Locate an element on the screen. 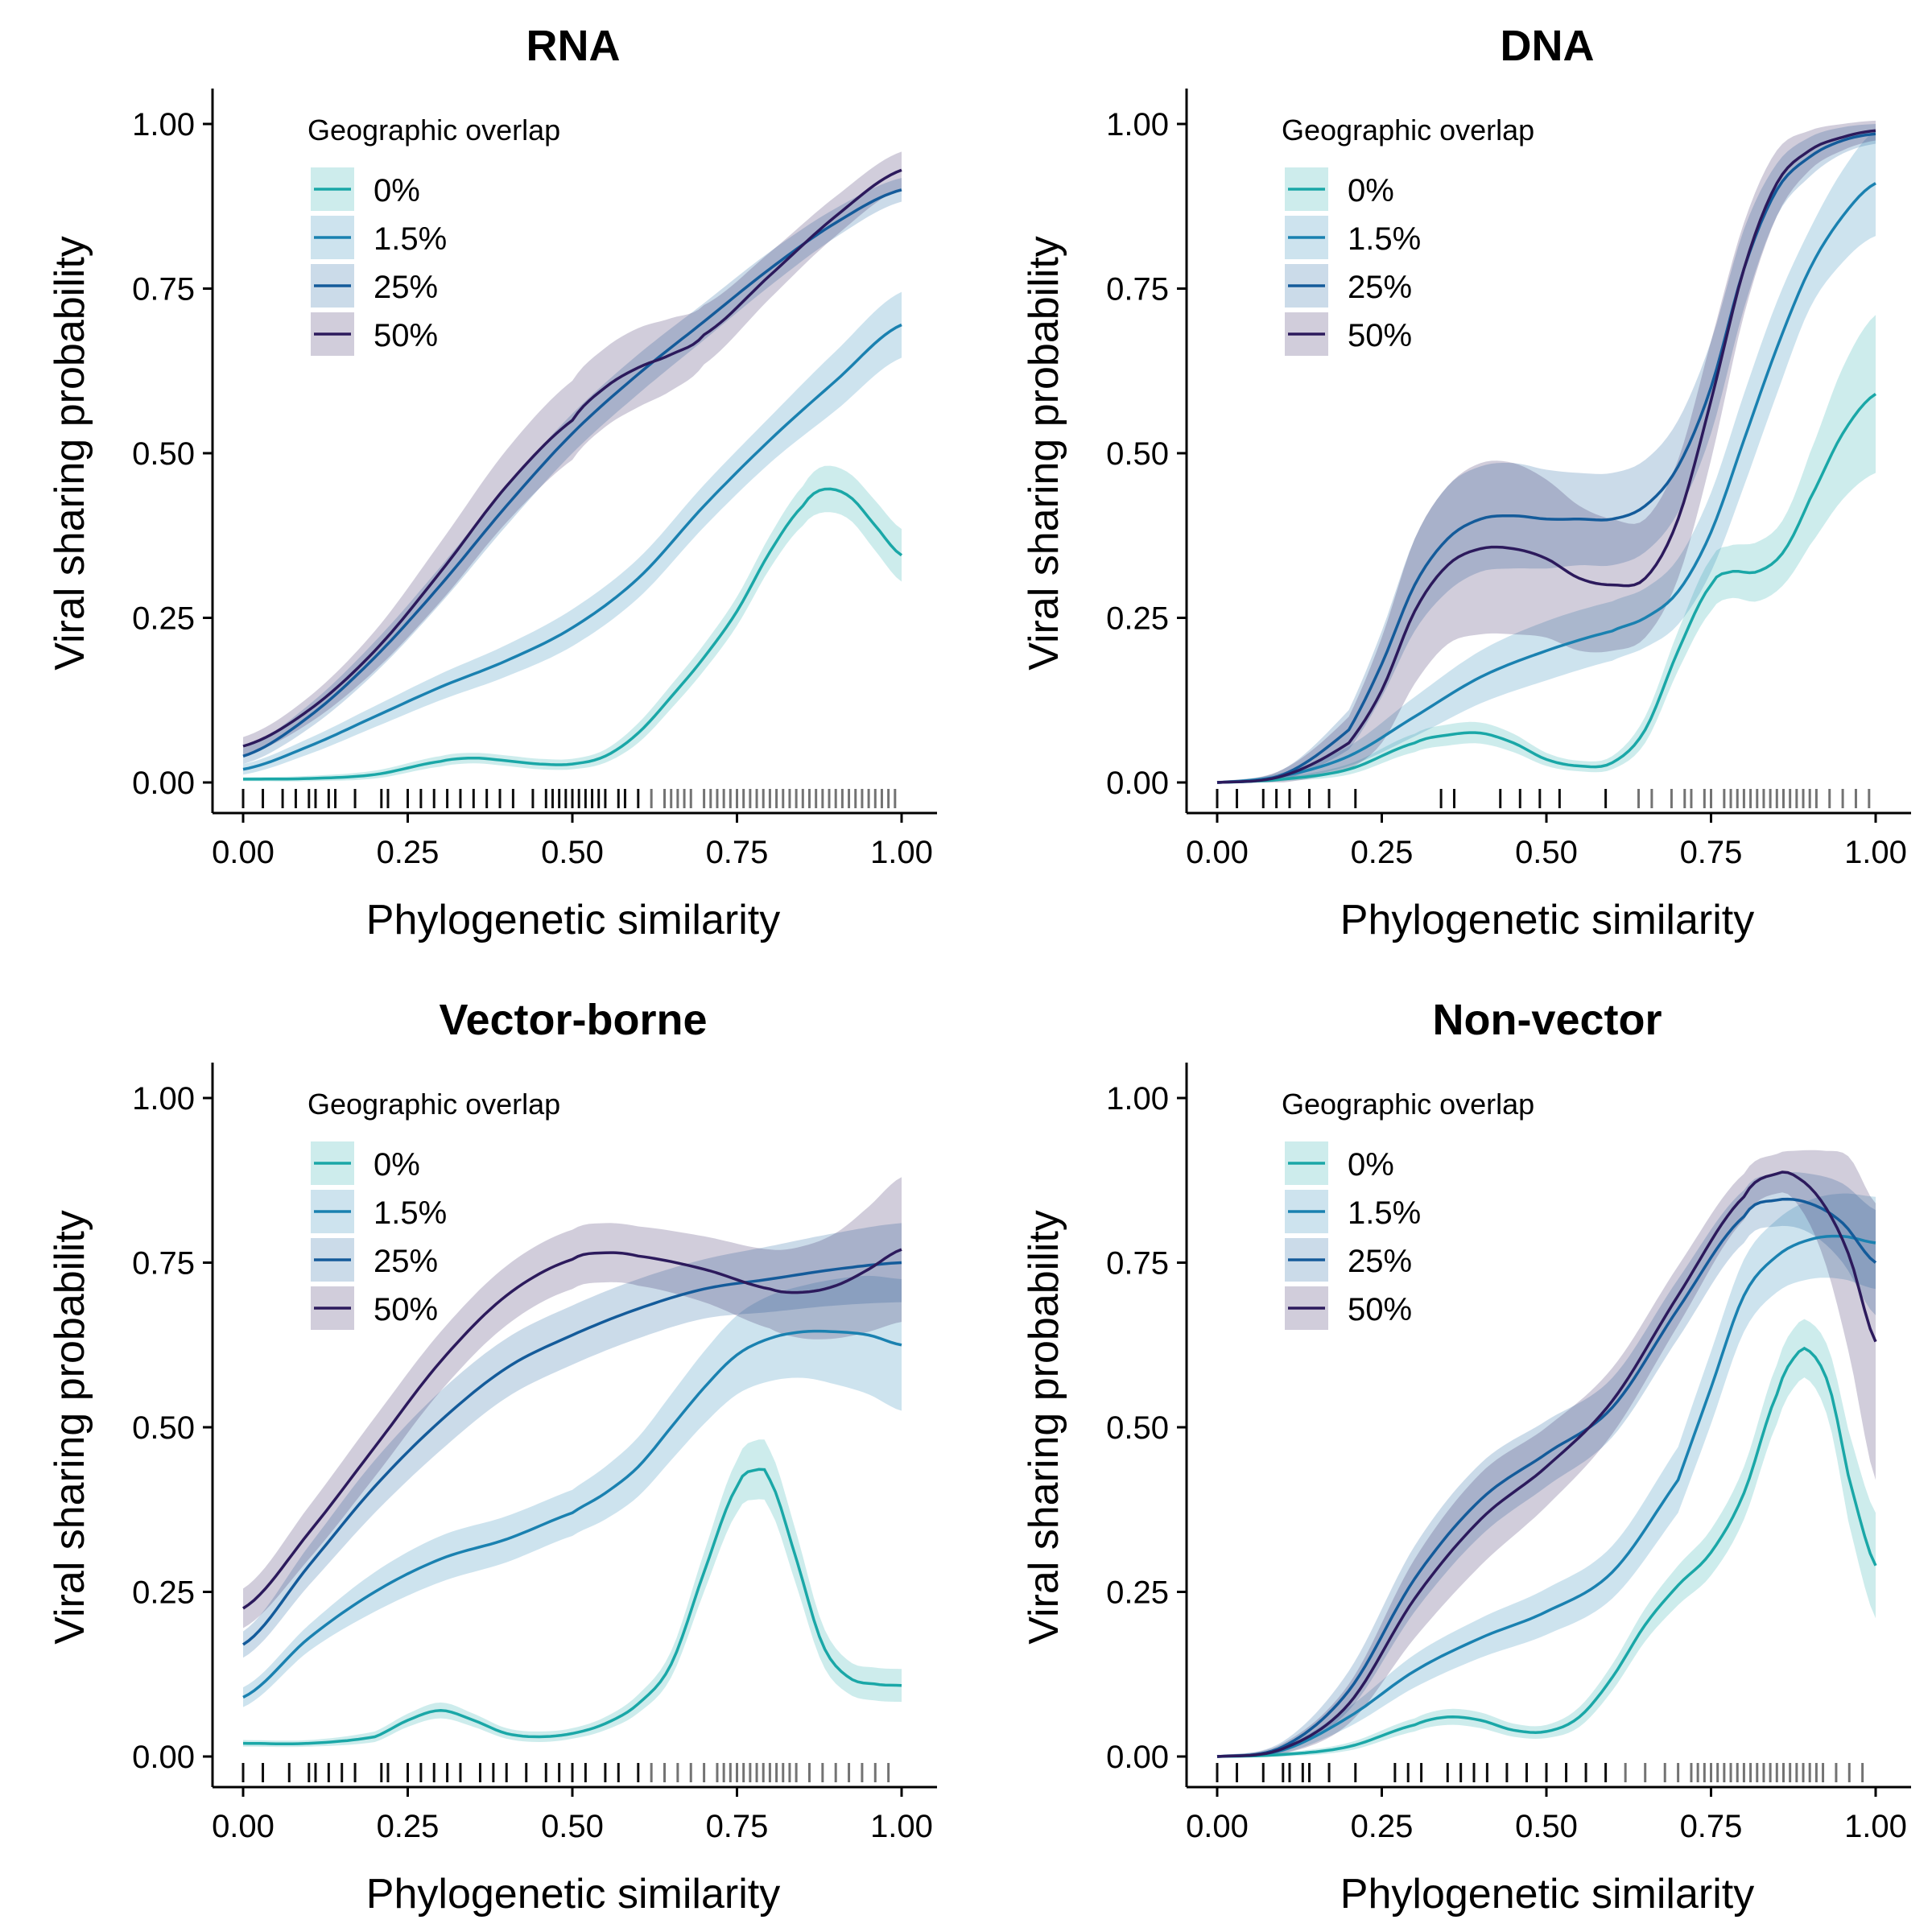 The width and height of the screenshot is (1932, 1932). x-tick-label: 0.50 is located at coordinates (572, 852).